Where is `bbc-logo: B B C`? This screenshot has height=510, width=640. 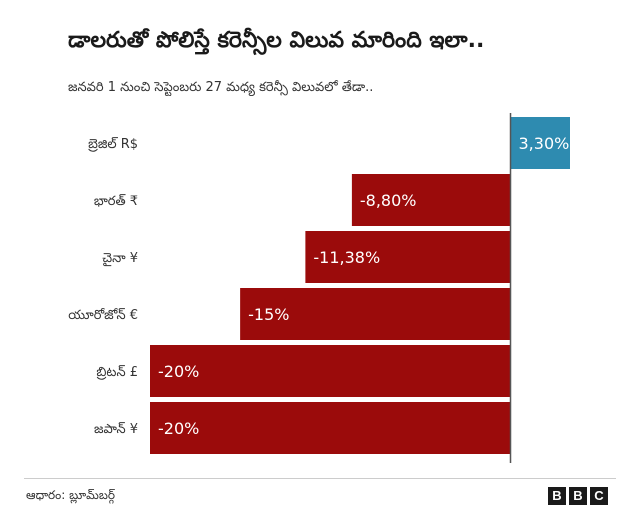 bbc-logo: B B C is located at coordinates (578, 496).